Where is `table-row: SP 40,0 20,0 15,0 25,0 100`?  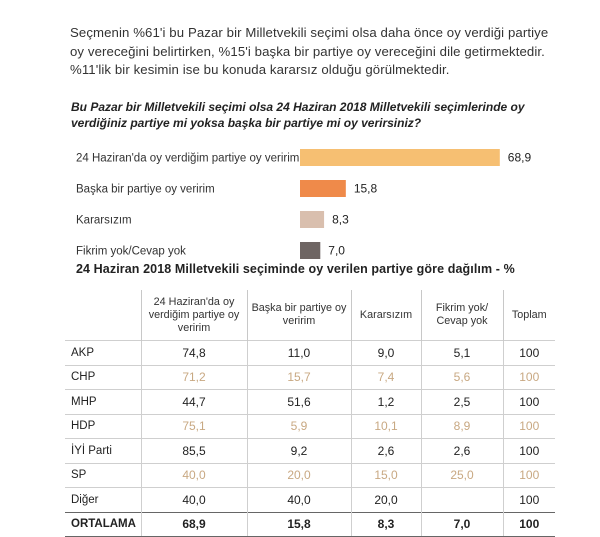
table-row: SP 40,0 20,0 15,0 25,0 100 is located at coordinates (310, 475).